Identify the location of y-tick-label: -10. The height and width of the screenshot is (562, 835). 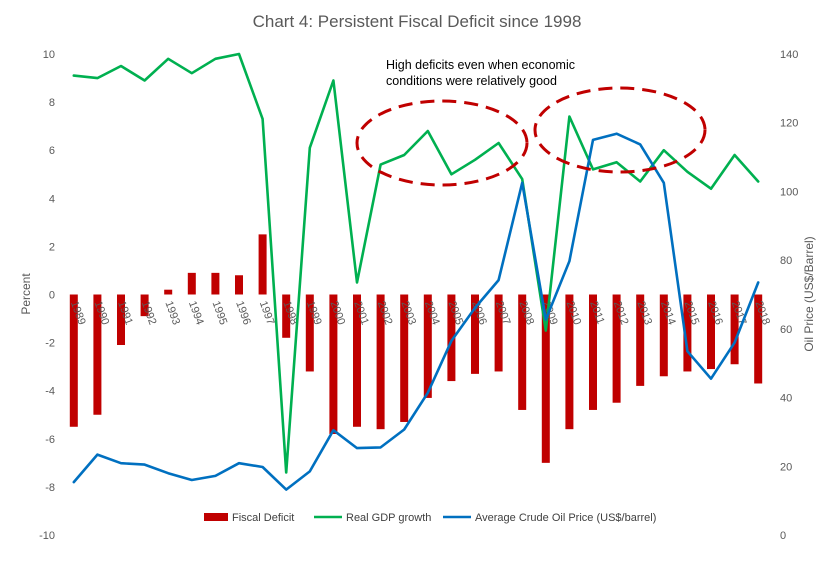
(47, 536).